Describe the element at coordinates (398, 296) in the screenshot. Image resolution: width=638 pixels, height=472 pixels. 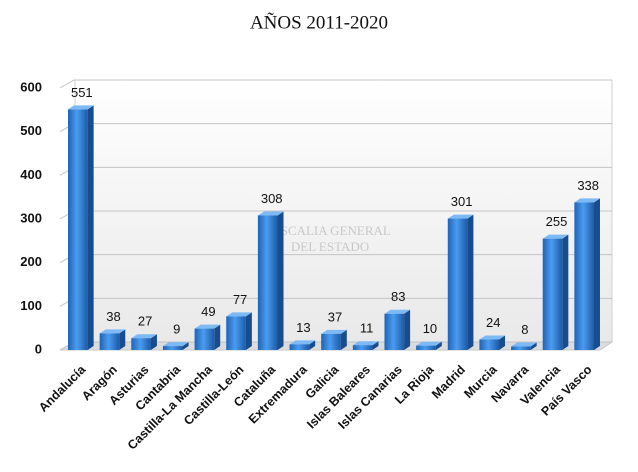
I see `value-label: 83` at that location.